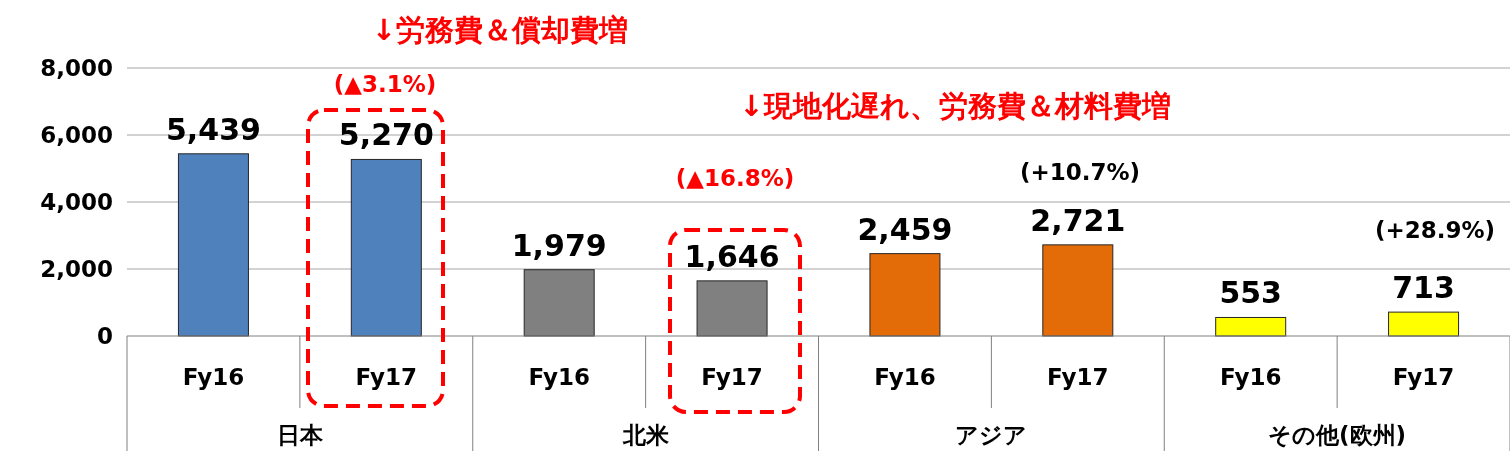 The image size is (1510, 451). What do you see at coordinates (1080, 172) in the screenshot?
I see `annotation: (+10.7%)` at bounding box center [1080, 172].